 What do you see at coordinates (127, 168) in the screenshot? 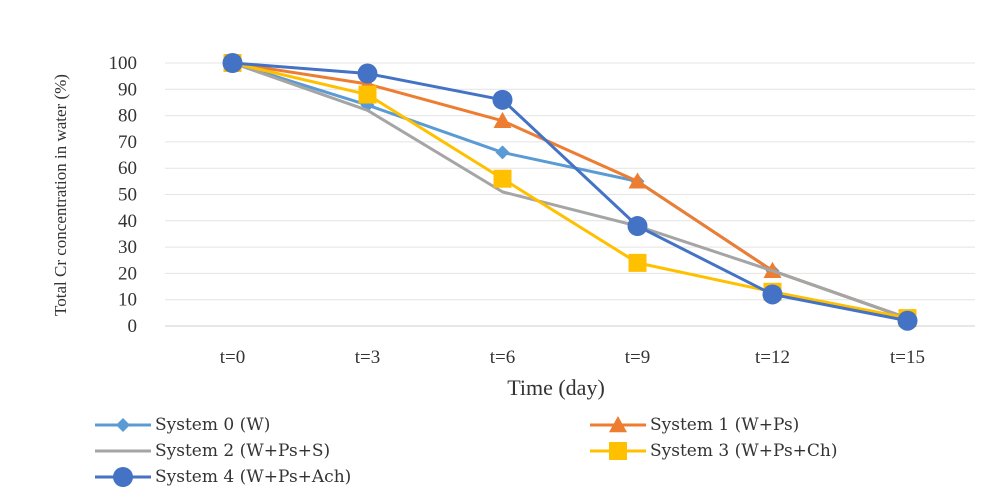
I see `y-tick-label: 60` at bounding box center [127, 168].